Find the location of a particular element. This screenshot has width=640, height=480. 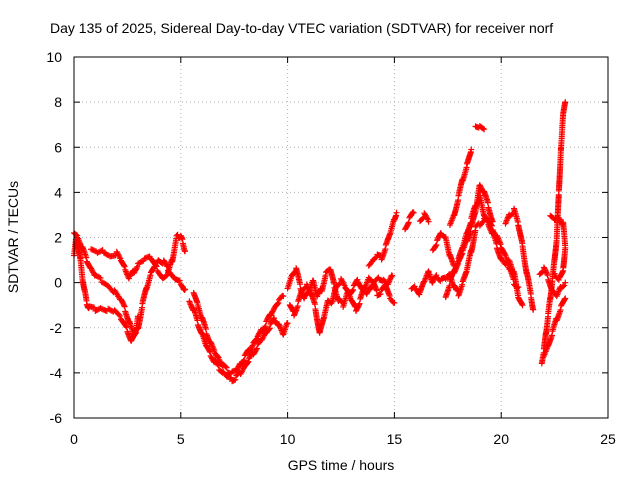

x-tick-label: 15 is located at coordinates (395, 439).